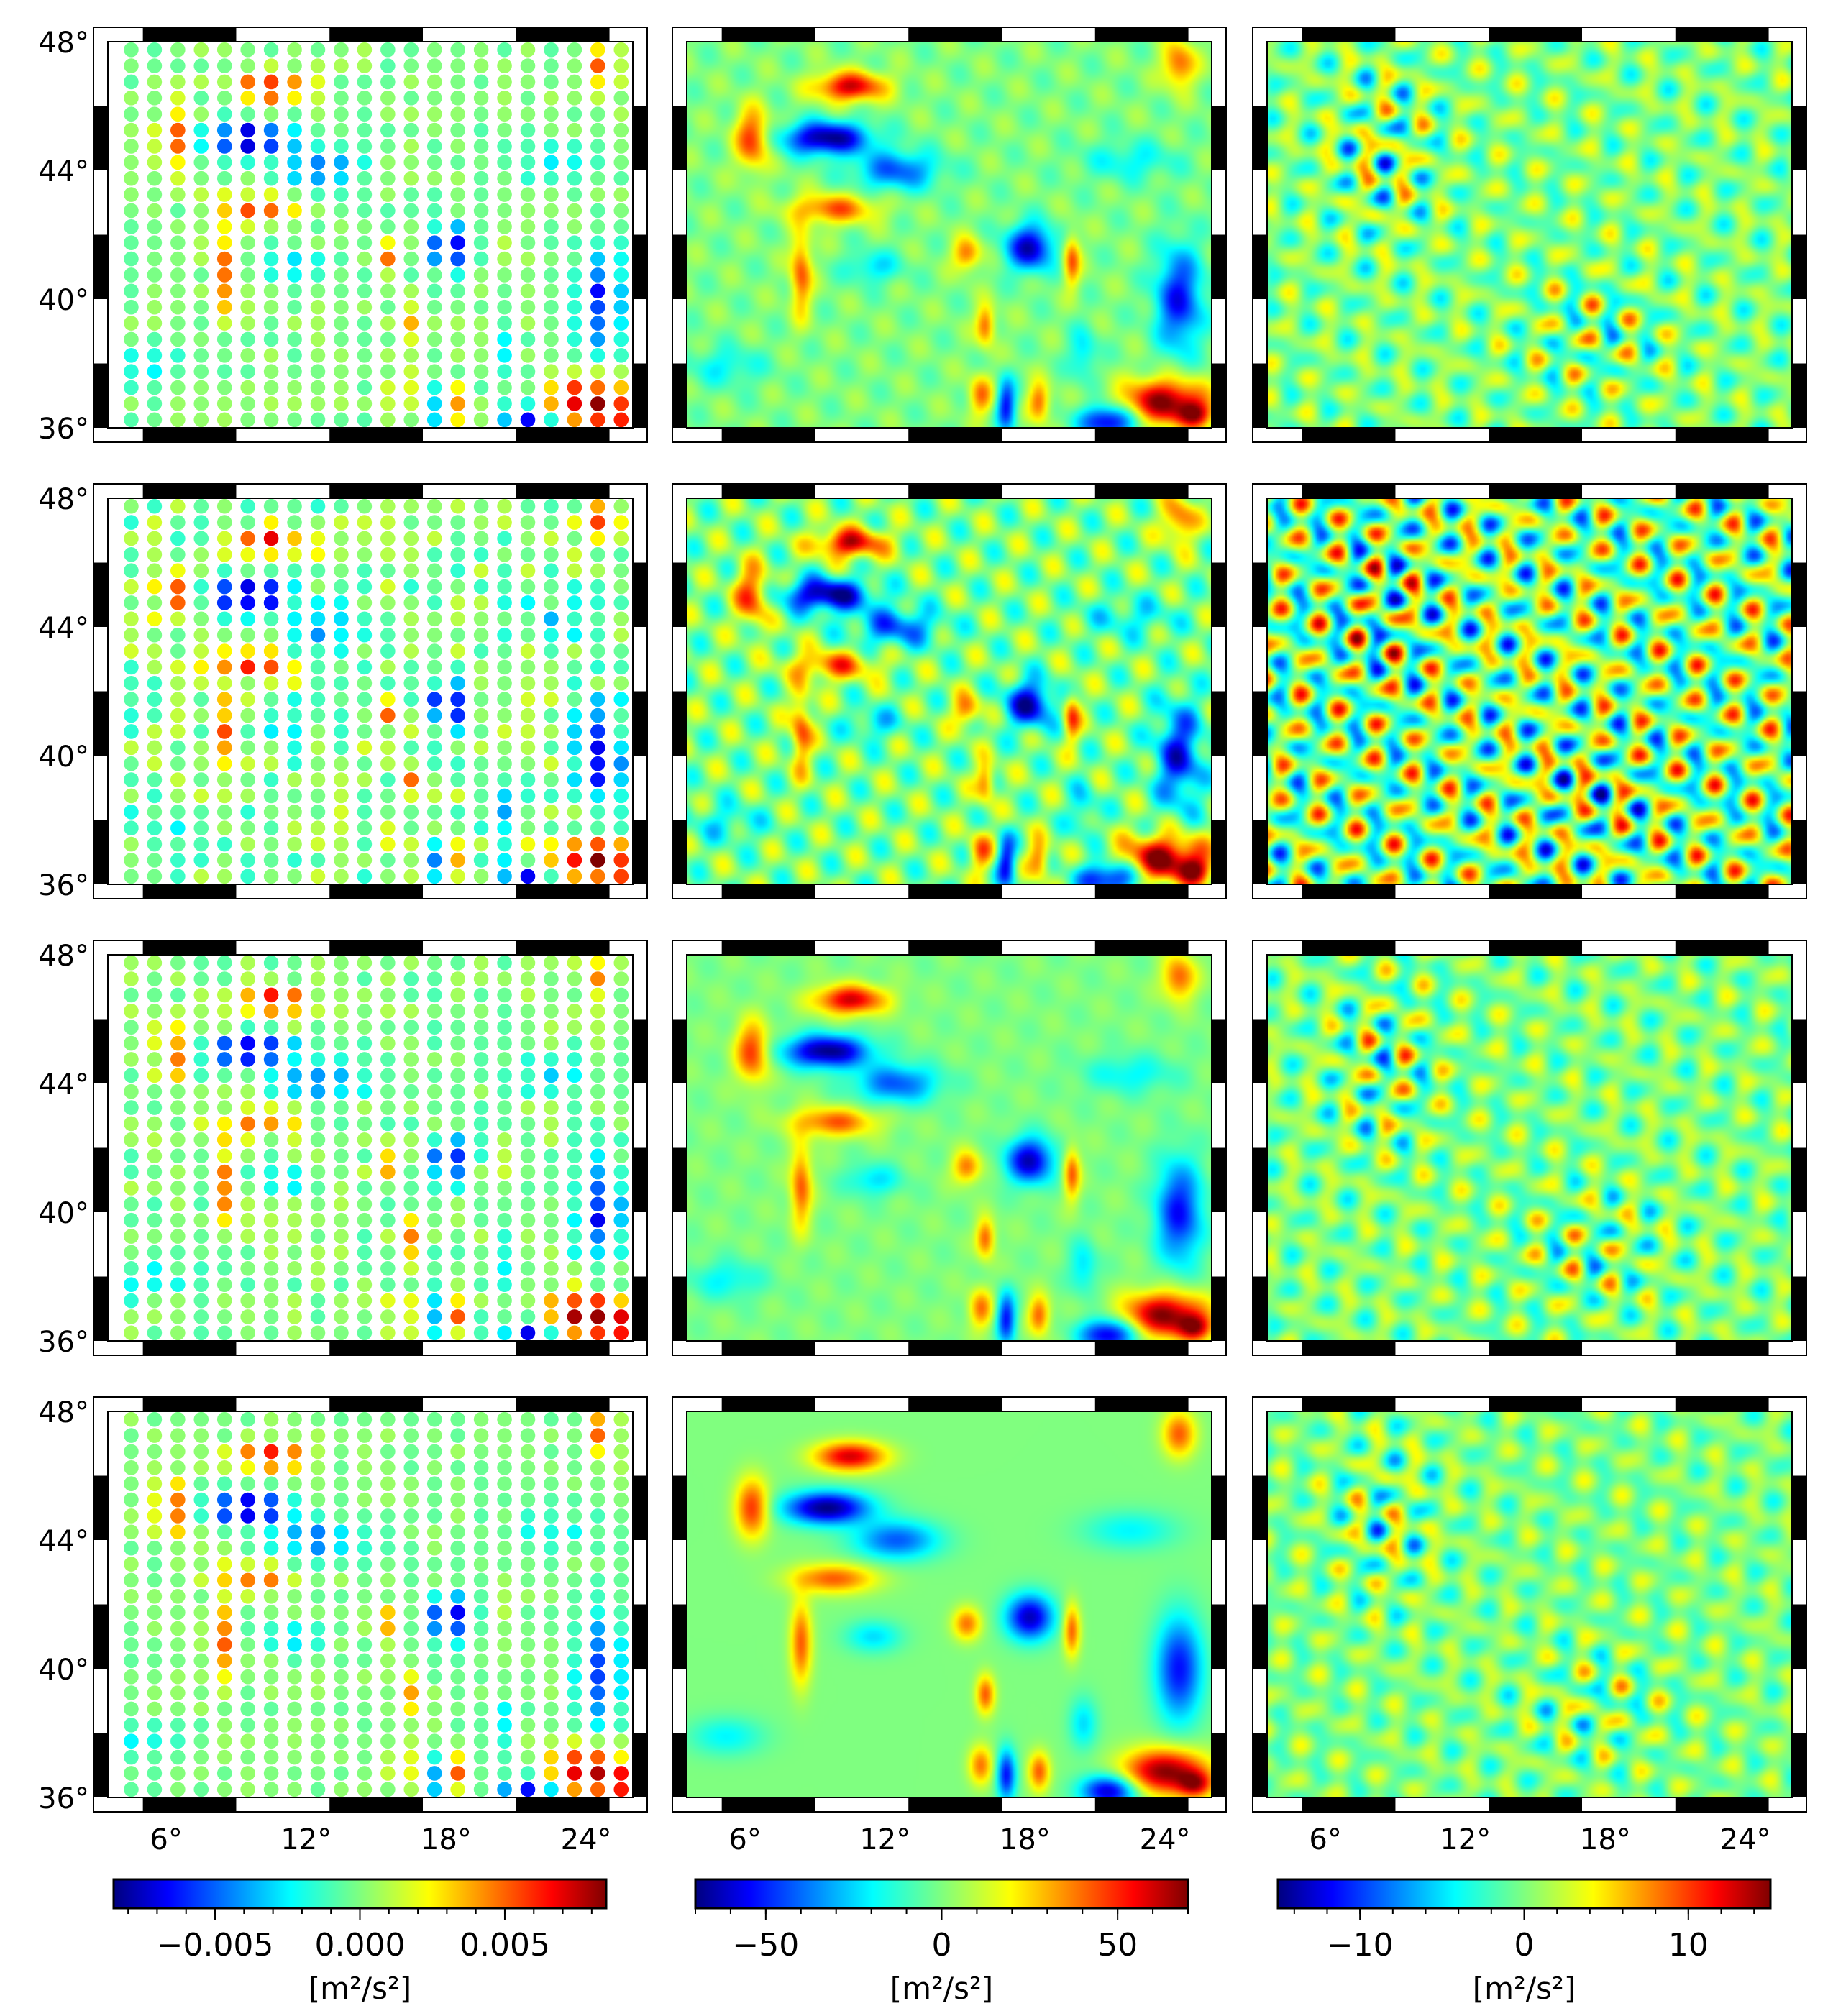 Image resolution: width=1828 pixels, height=2016 pixels. Describe the element at coordinates (765, 1945) in the screenshot. I see `colorbar-tick-label: −50` at that location.